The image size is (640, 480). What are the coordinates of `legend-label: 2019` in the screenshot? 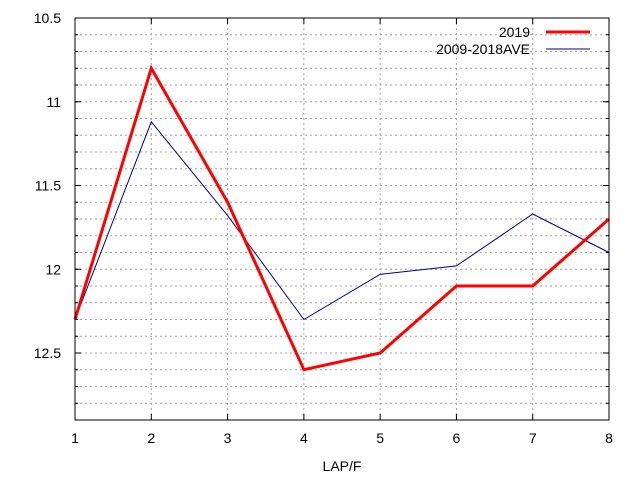 It's located at (514, 32).